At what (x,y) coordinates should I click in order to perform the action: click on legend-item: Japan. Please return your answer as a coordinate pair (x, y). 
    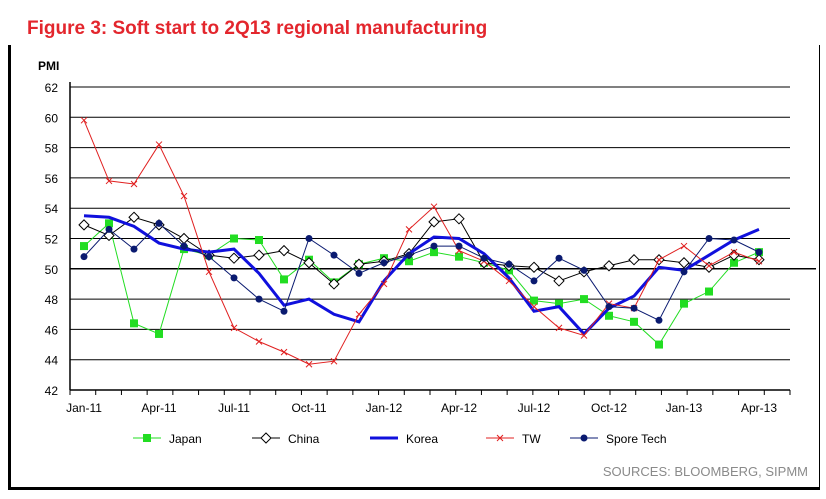
    Looking at the image, I should click on (167, 439).